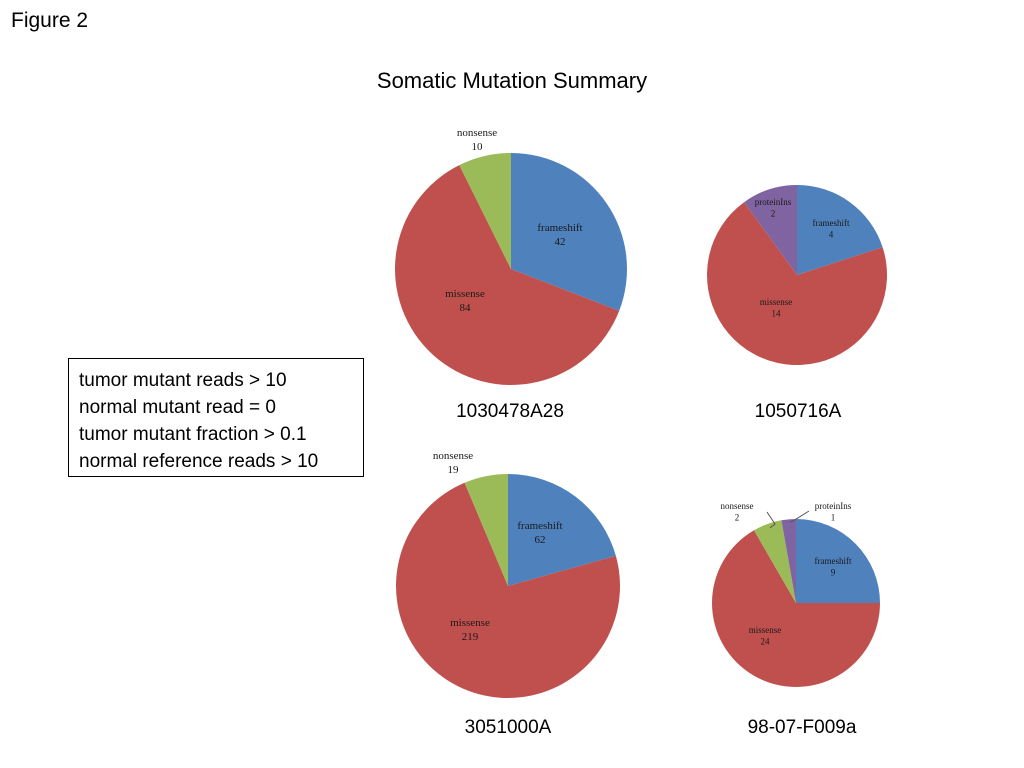 The width and height of the screenshot is (1024, 768). Describe the element at coordinates (802, 727) in the screenshot. I see `sample-label-4: 98-07-F009a` at that location.